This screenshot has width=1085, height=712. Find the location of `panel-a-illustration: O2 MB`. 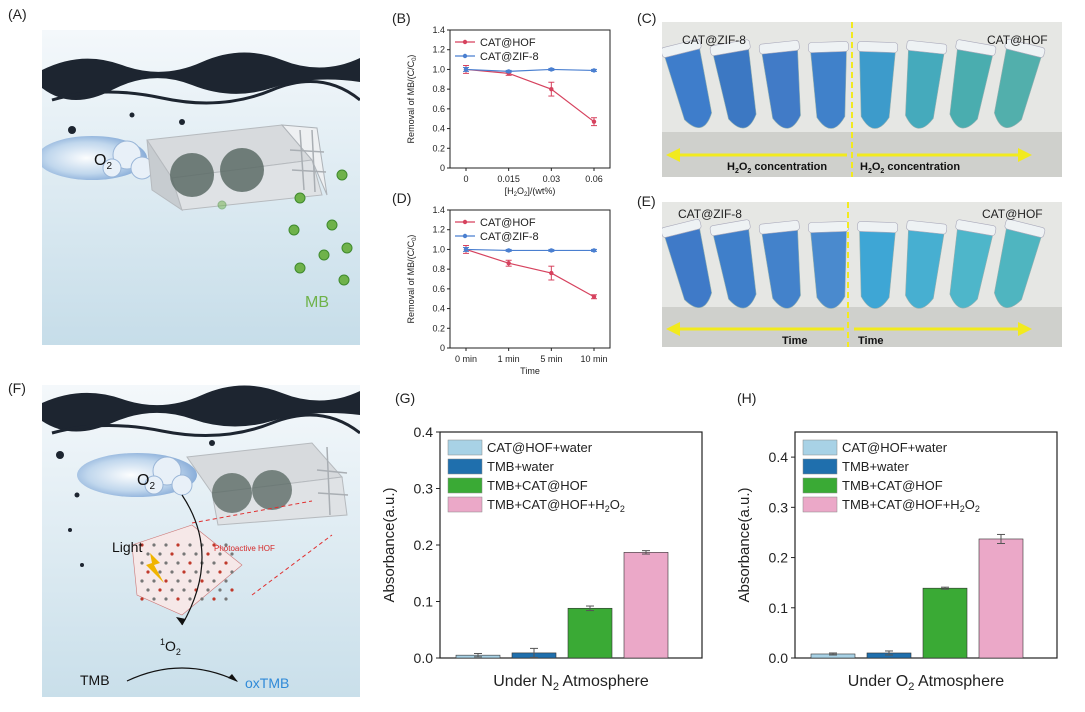

panel-a-illustration: O2 MB is located at coordinates (201, 187).